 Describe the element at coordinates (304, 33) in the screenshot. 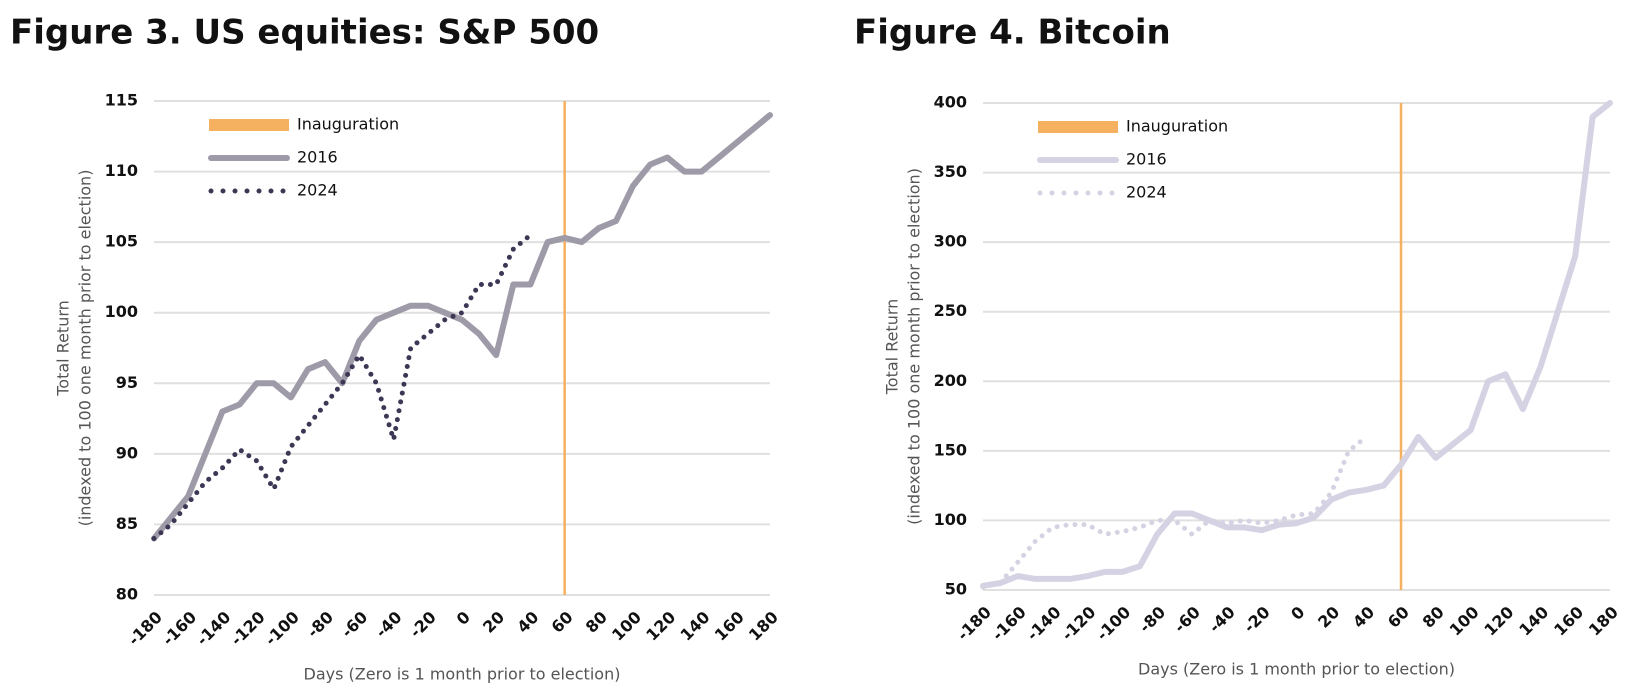

I see `chart-title: Figure 3. US equities: S&P 500` at that location.